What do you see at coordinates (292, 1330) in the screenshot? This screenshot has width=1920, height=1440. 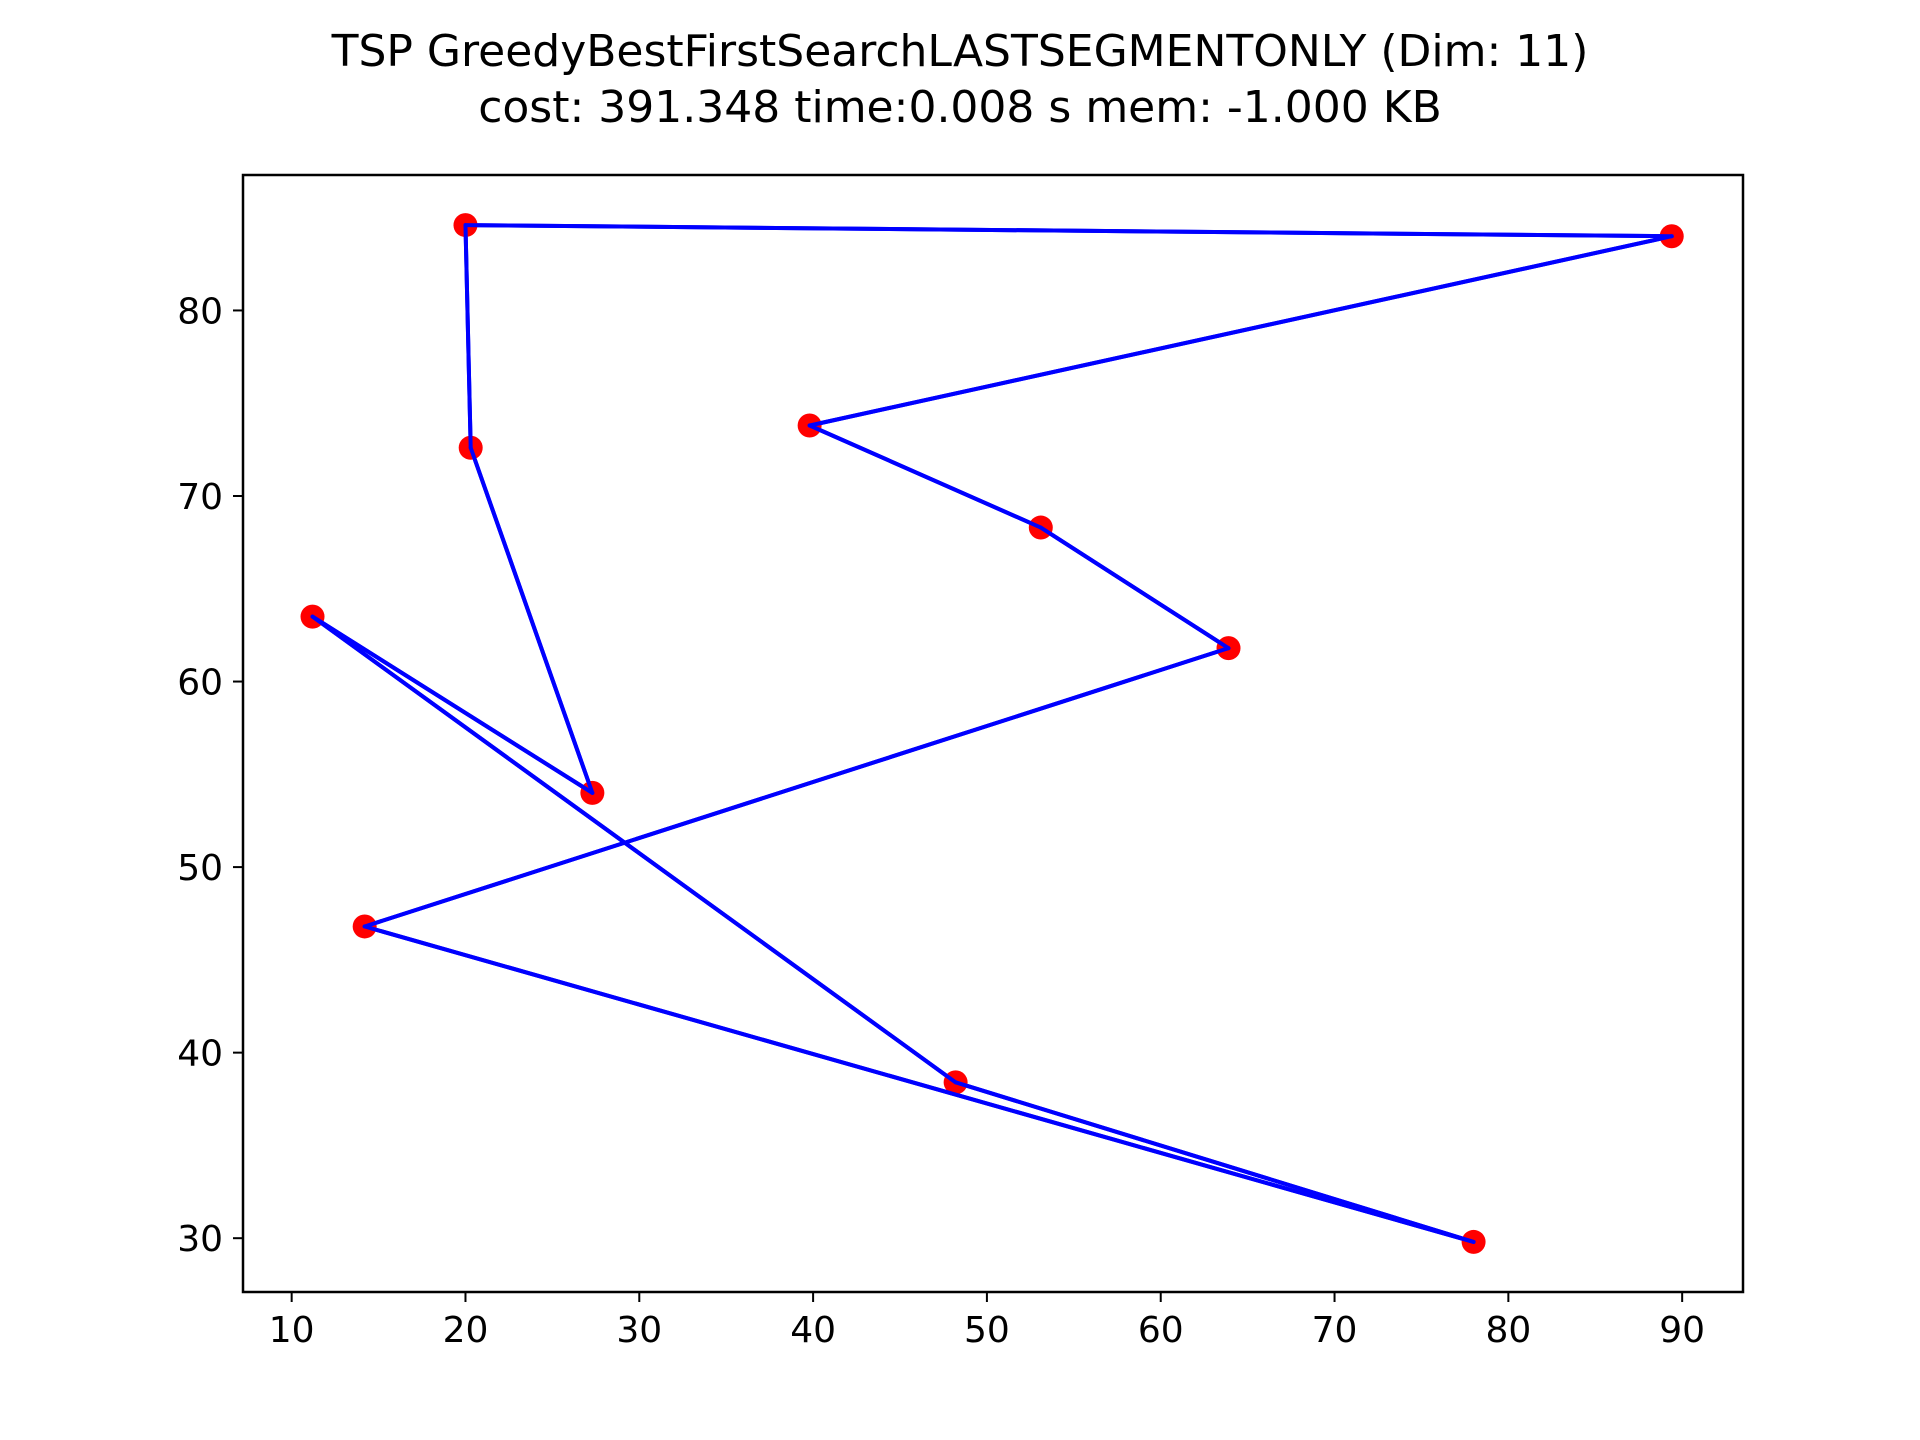 I see `x-tick-label: 10` at bounding box center [292, 1330].